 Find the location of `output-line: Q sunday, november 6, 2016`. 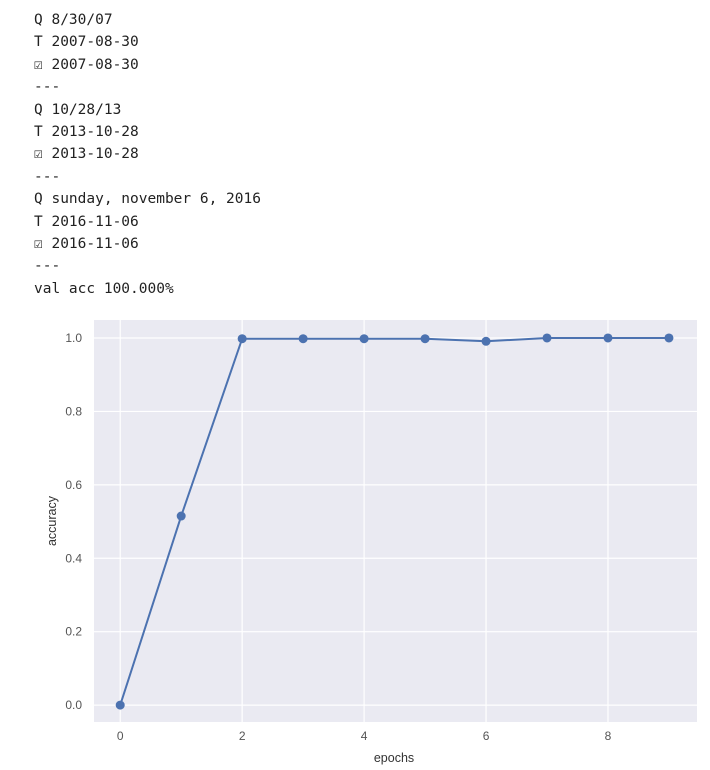

output-line: Q sunday, november 6, 2016 is located at coordinates (147, 199).